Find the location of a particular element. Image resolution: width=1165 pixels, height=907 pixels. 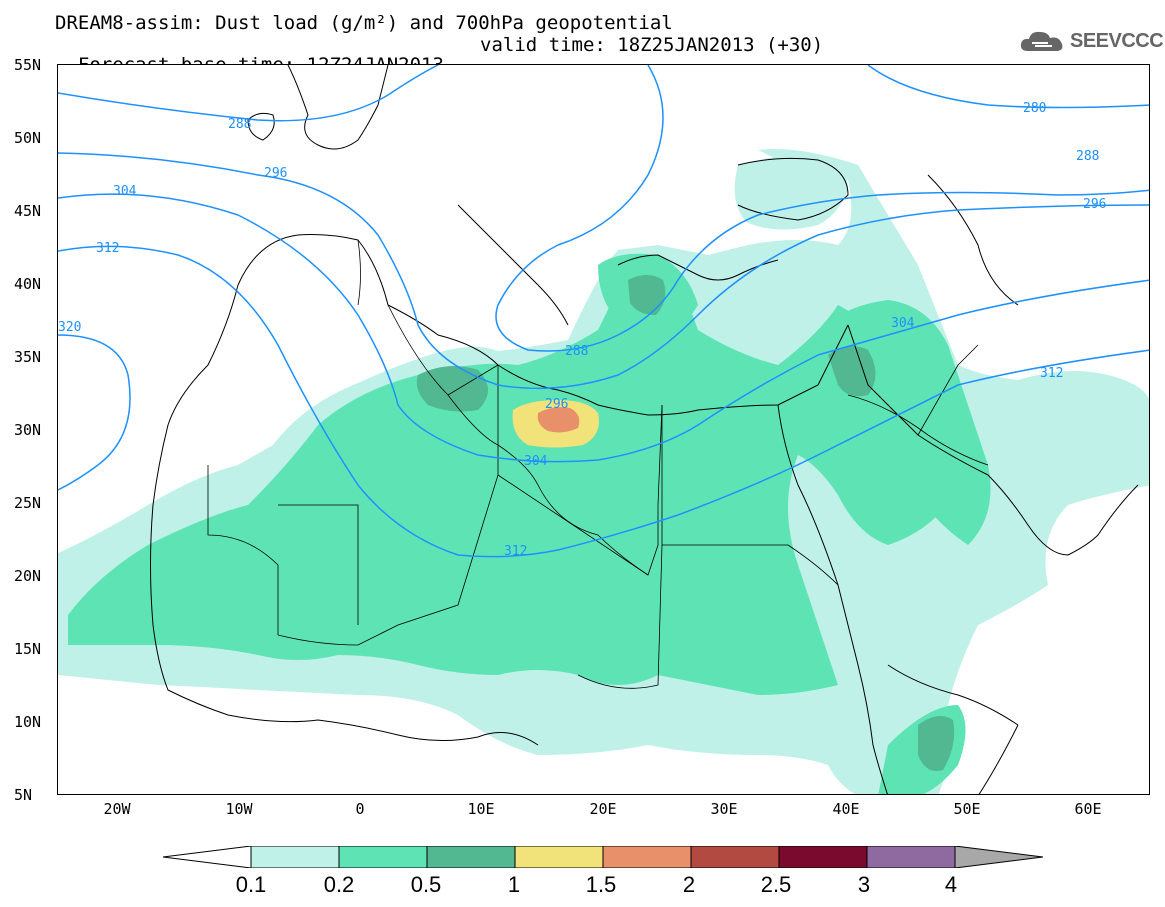

colorbar-label: 0.5 is located at coordinates (426, 884).